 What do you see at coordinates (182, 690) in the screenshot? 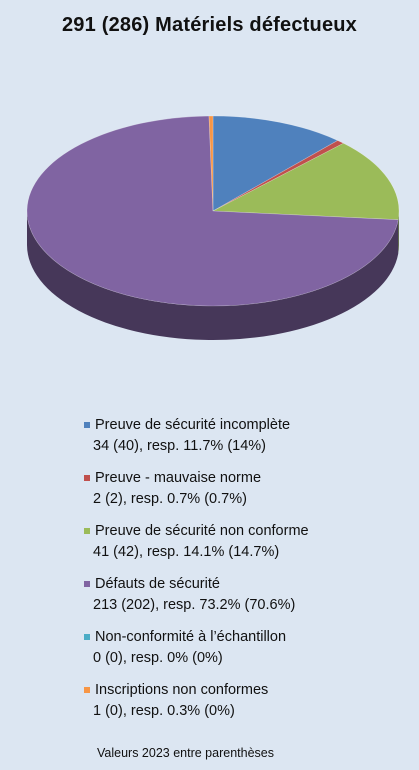
I see `legend-label: Inscriptions non conformes` at bounding box center [182, 690].